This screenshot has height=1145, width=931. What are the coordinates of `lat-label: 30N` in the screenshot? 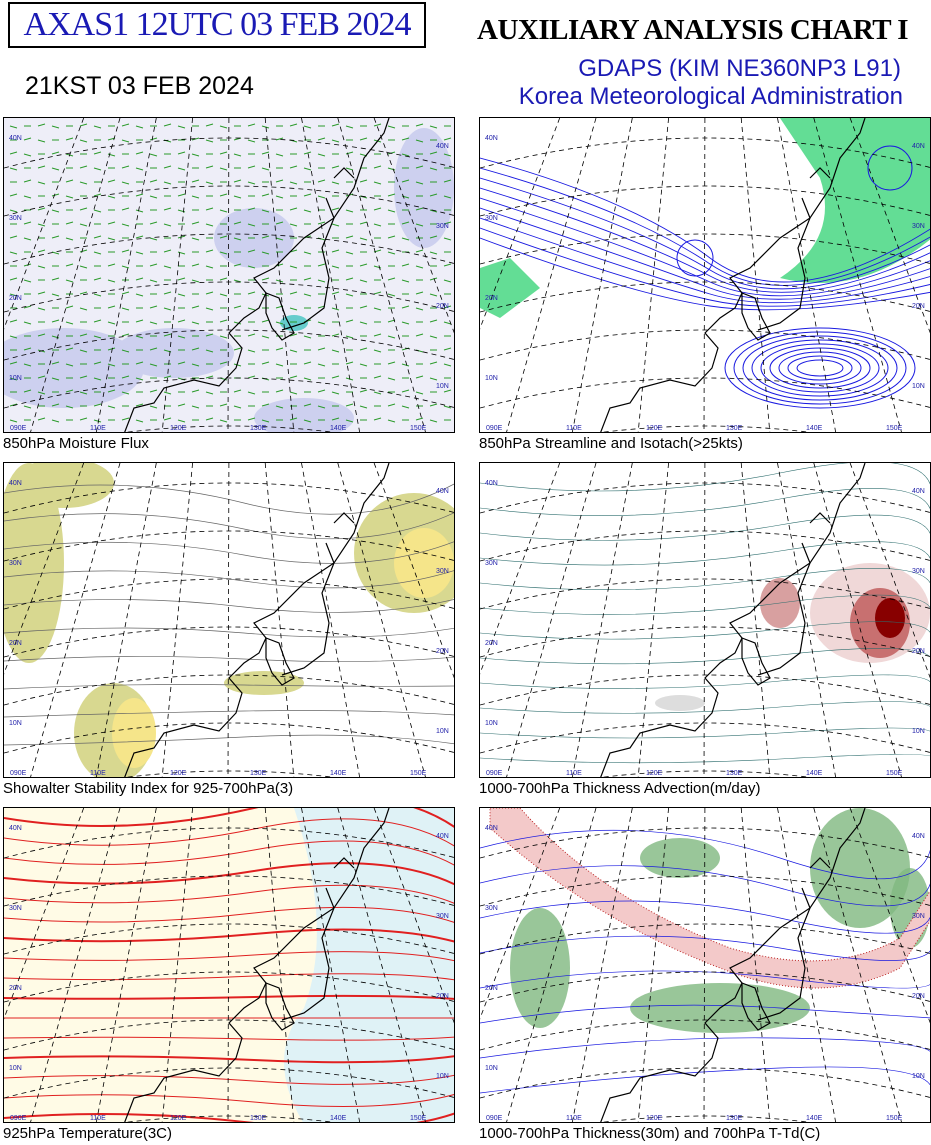 It's located at (15, 218).